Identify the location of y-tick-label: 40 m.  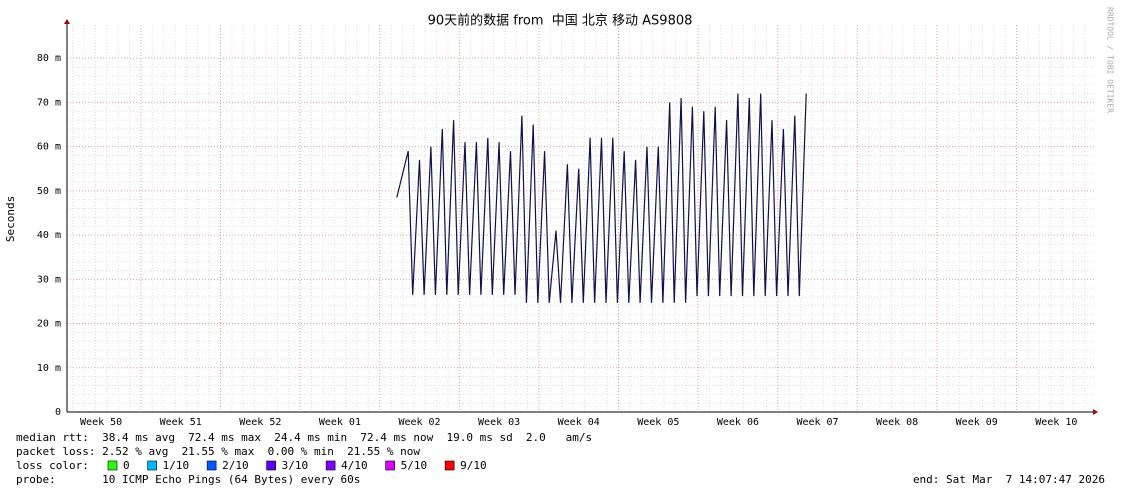
(49, 235).